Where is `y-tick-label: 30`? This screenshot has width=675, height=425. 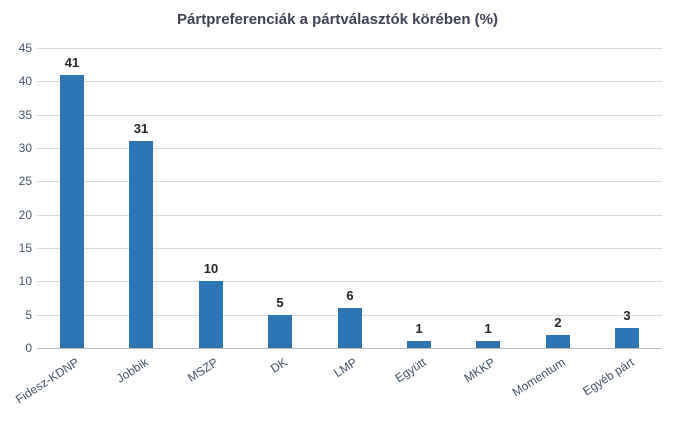 y-tick-label: 30 is located at coordinates (25, 148).